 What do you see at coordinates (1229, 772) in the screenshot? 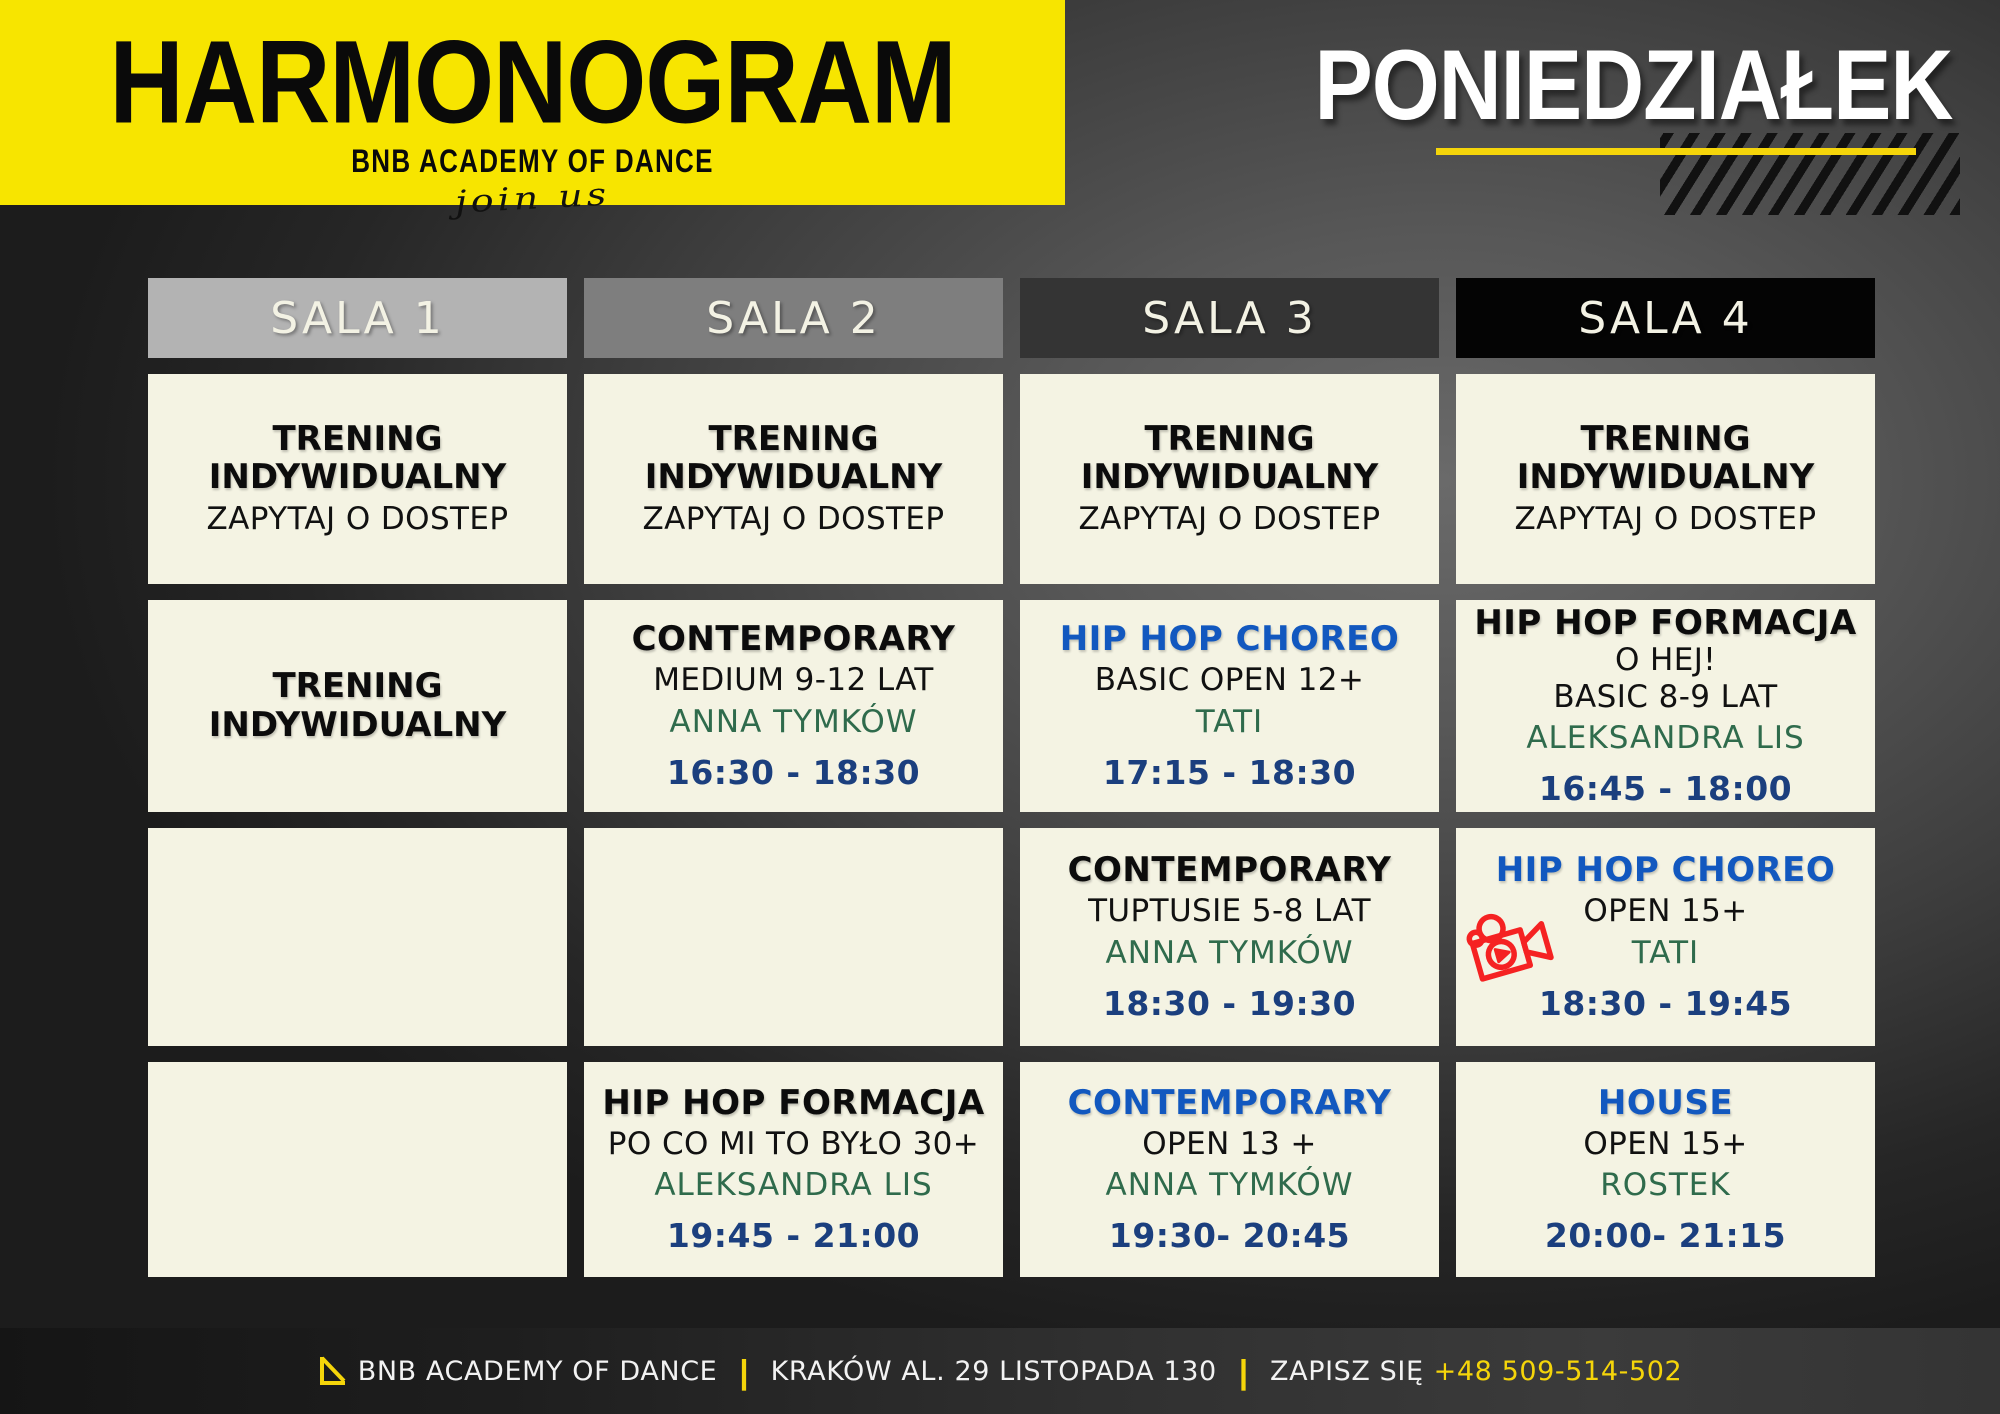
I see `class-time: 17:15 - 18:30` at bounding box center [1229, 772].